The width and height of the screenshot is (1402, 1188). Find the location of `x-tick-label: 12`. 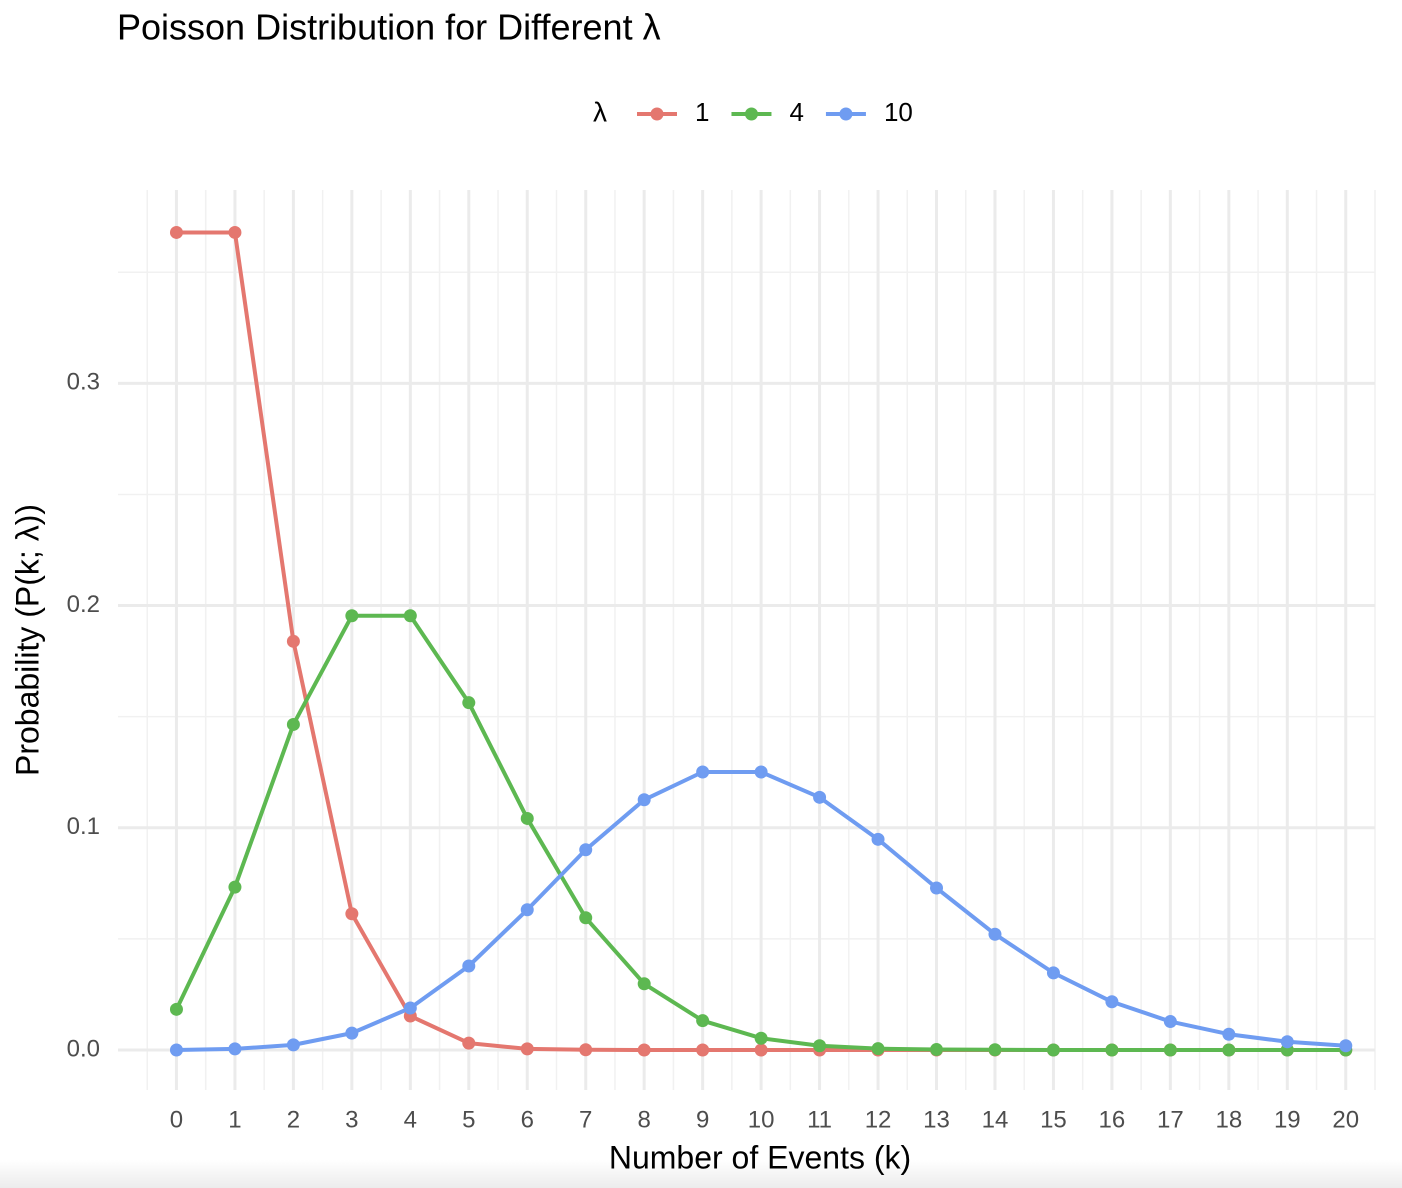

x-tick-label: 12 is located at coordinates (878, 1119).